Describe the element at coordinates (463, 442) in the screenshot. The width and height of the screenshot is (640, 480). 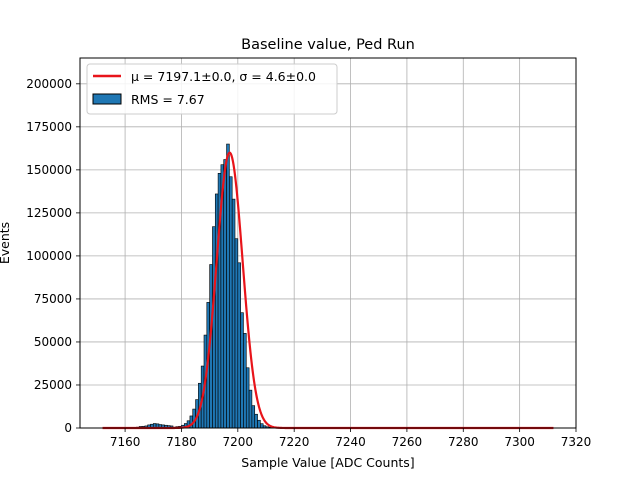
I see `x-tick-label: 7280` at that location.